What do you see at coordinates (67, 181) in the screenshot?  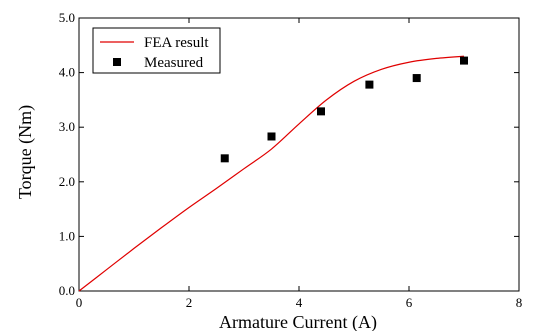 I see `y-tick-label: 2.0` at bounding box center [67, 181].